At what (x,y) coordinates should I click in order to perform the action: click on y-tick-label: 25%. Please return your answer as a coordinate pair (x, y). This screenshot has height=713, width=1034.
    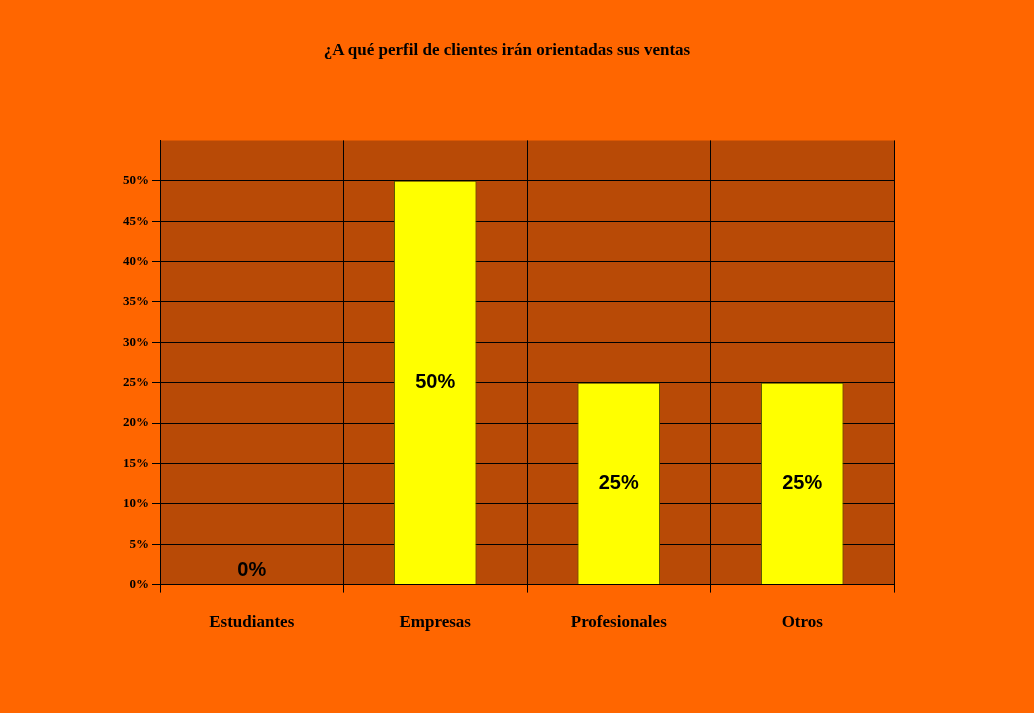
    Looking at the image, I should click on (136, 382).